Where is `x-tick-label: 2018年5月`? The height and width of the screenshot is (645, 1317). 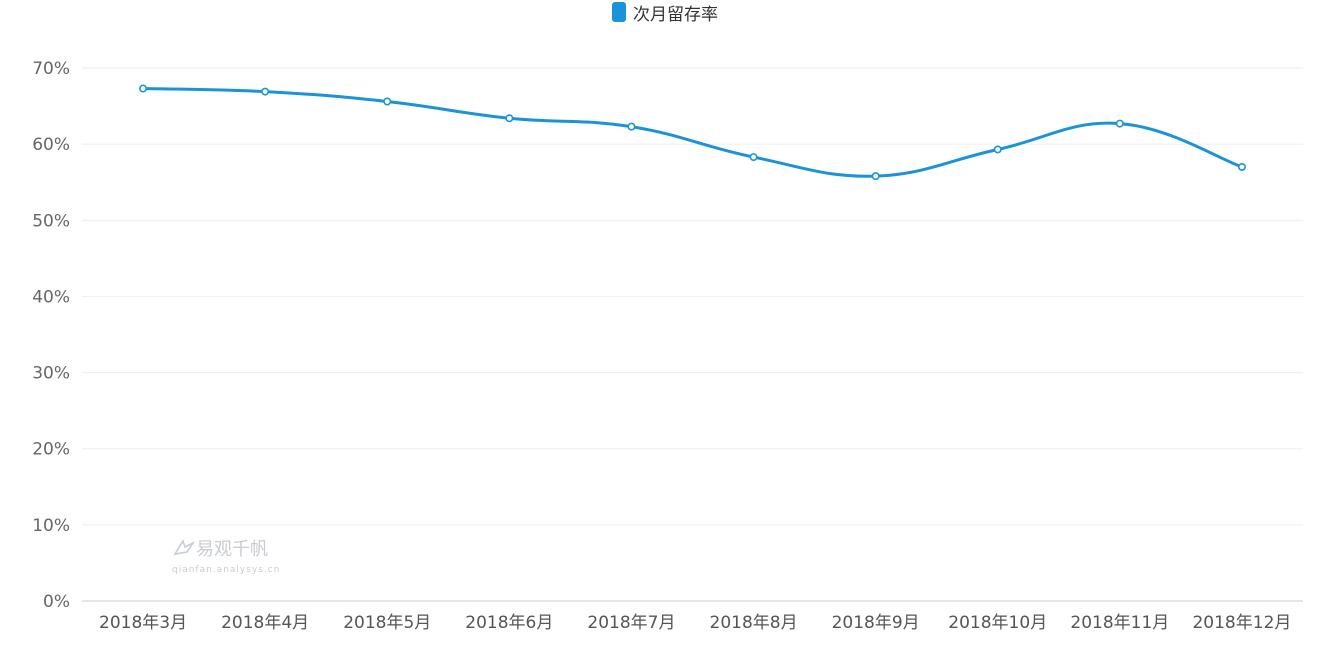 x-tick-label: 2018年5月 is located at coordinates (387, 623).